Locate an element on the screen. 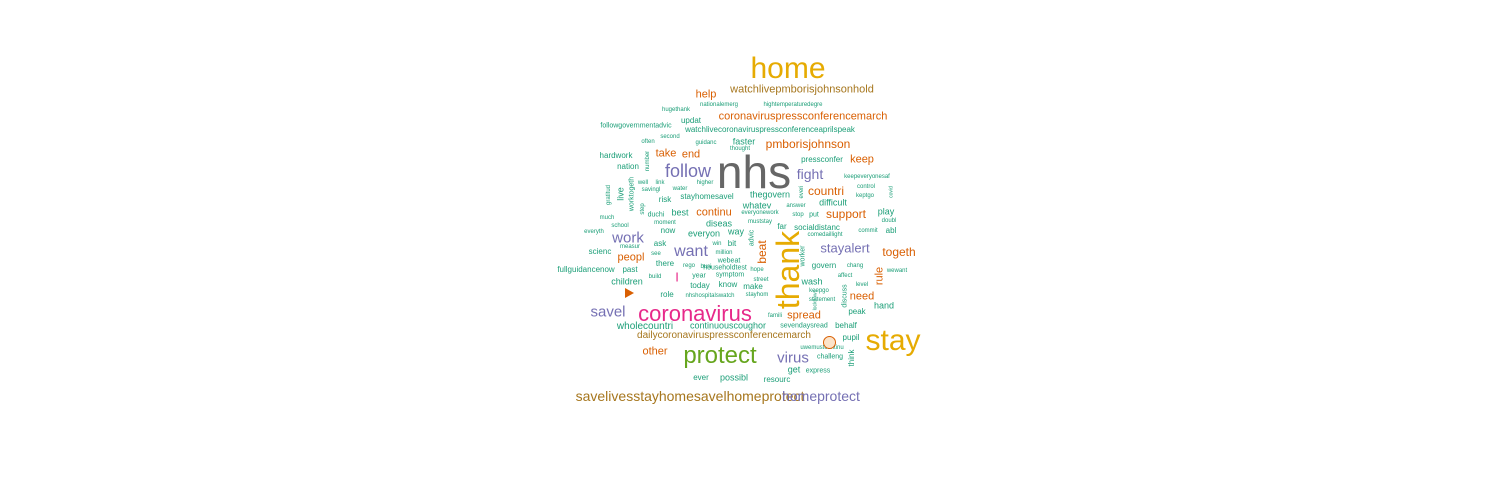  word: socialdistanc is located at coordinates (817, 227).